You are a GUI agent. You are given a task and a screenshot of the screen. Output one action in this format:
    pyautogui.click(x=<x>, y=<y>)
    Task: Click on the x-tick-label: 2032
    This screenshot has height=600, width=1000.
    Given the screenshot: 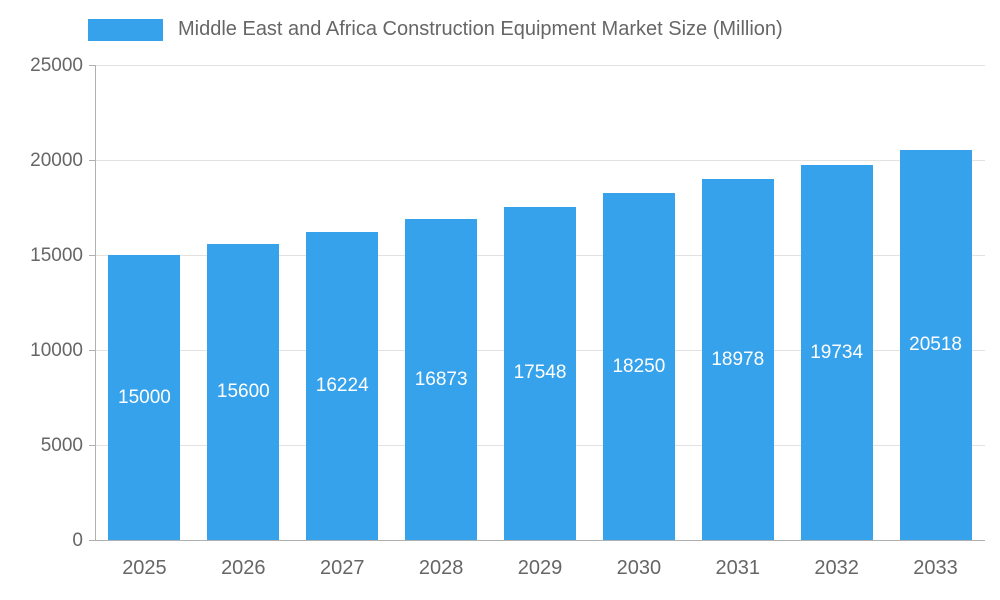 What is the action you would take?
    pyautogui.click(x=836, y=568)
    